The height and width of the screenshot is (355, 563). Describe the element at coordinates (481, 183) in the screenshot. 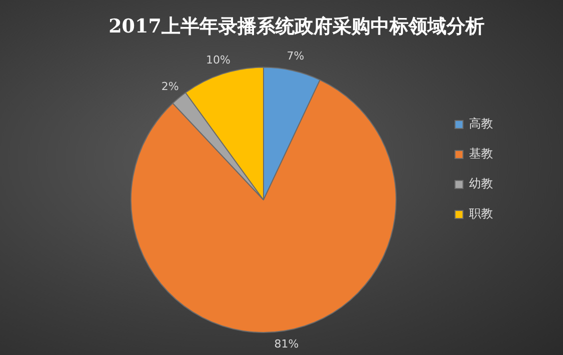

I see `legend-label: 幼教` at that location.